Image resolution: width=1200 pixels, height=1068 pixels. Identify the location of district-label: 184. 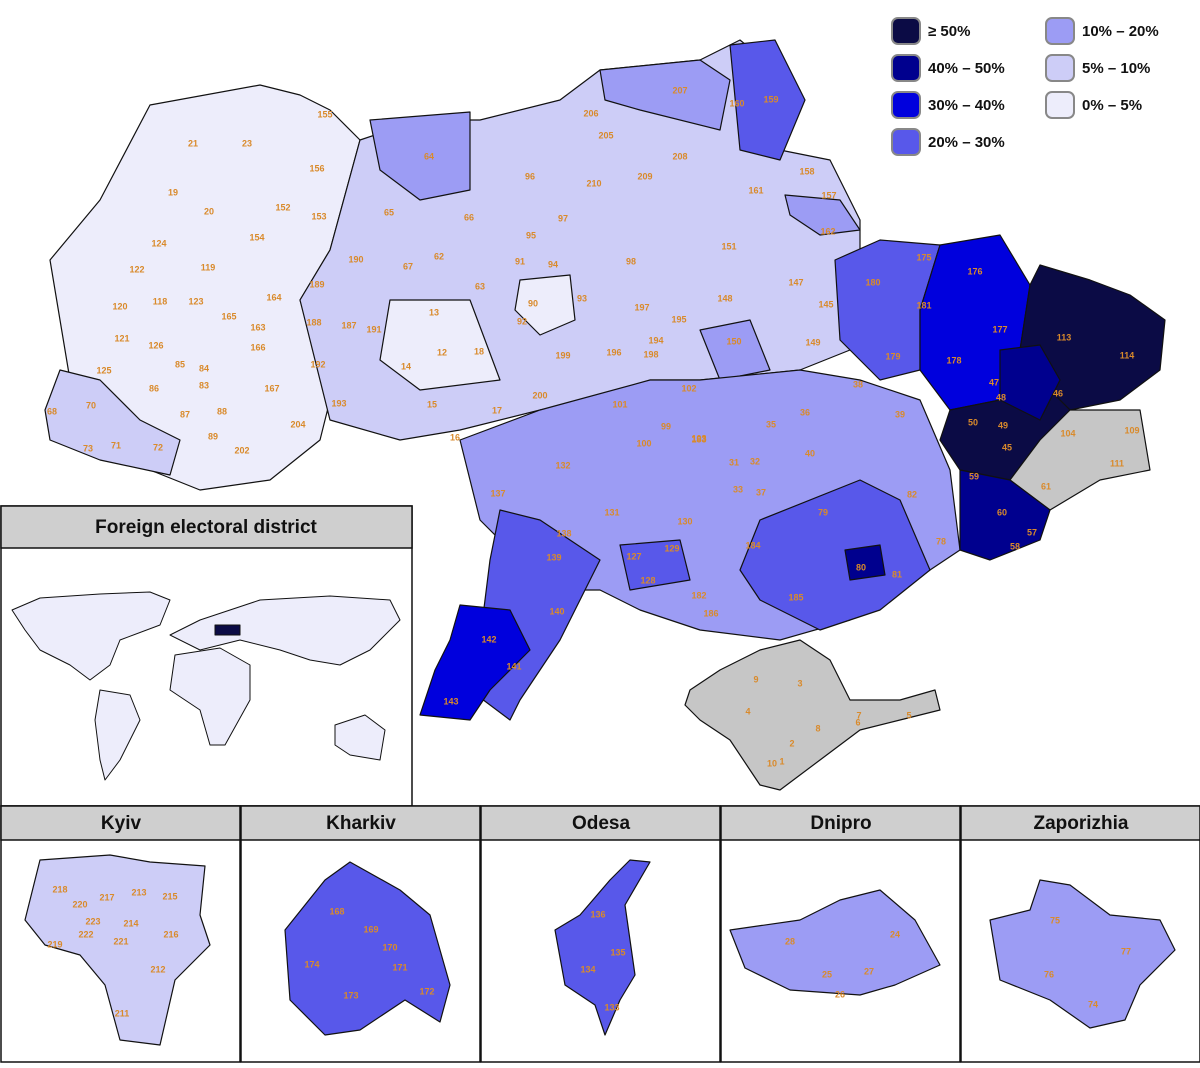
(752, 545).